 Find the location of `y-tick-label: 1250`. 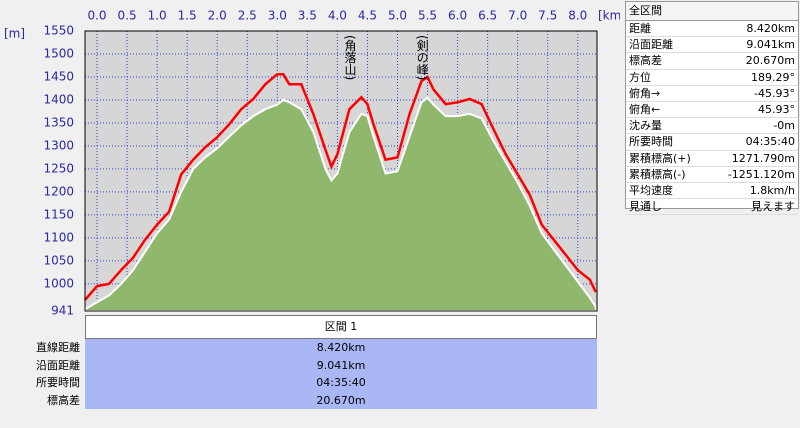

y-tick-label: 1250 is located at coordinates (58, 168).